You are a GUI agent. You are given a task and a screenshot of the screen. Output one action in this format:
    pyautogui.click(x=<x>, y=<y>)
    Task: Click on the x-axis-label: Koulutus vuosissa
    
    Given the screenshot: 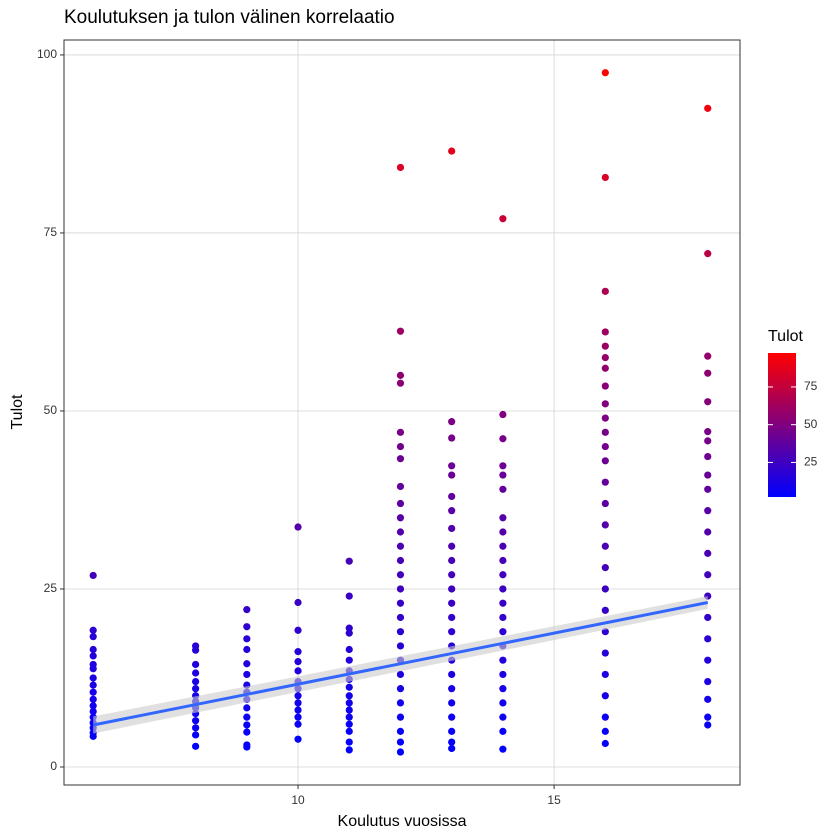 What is the action you would take?
    pyautogui.click(x=402, y=821)
    